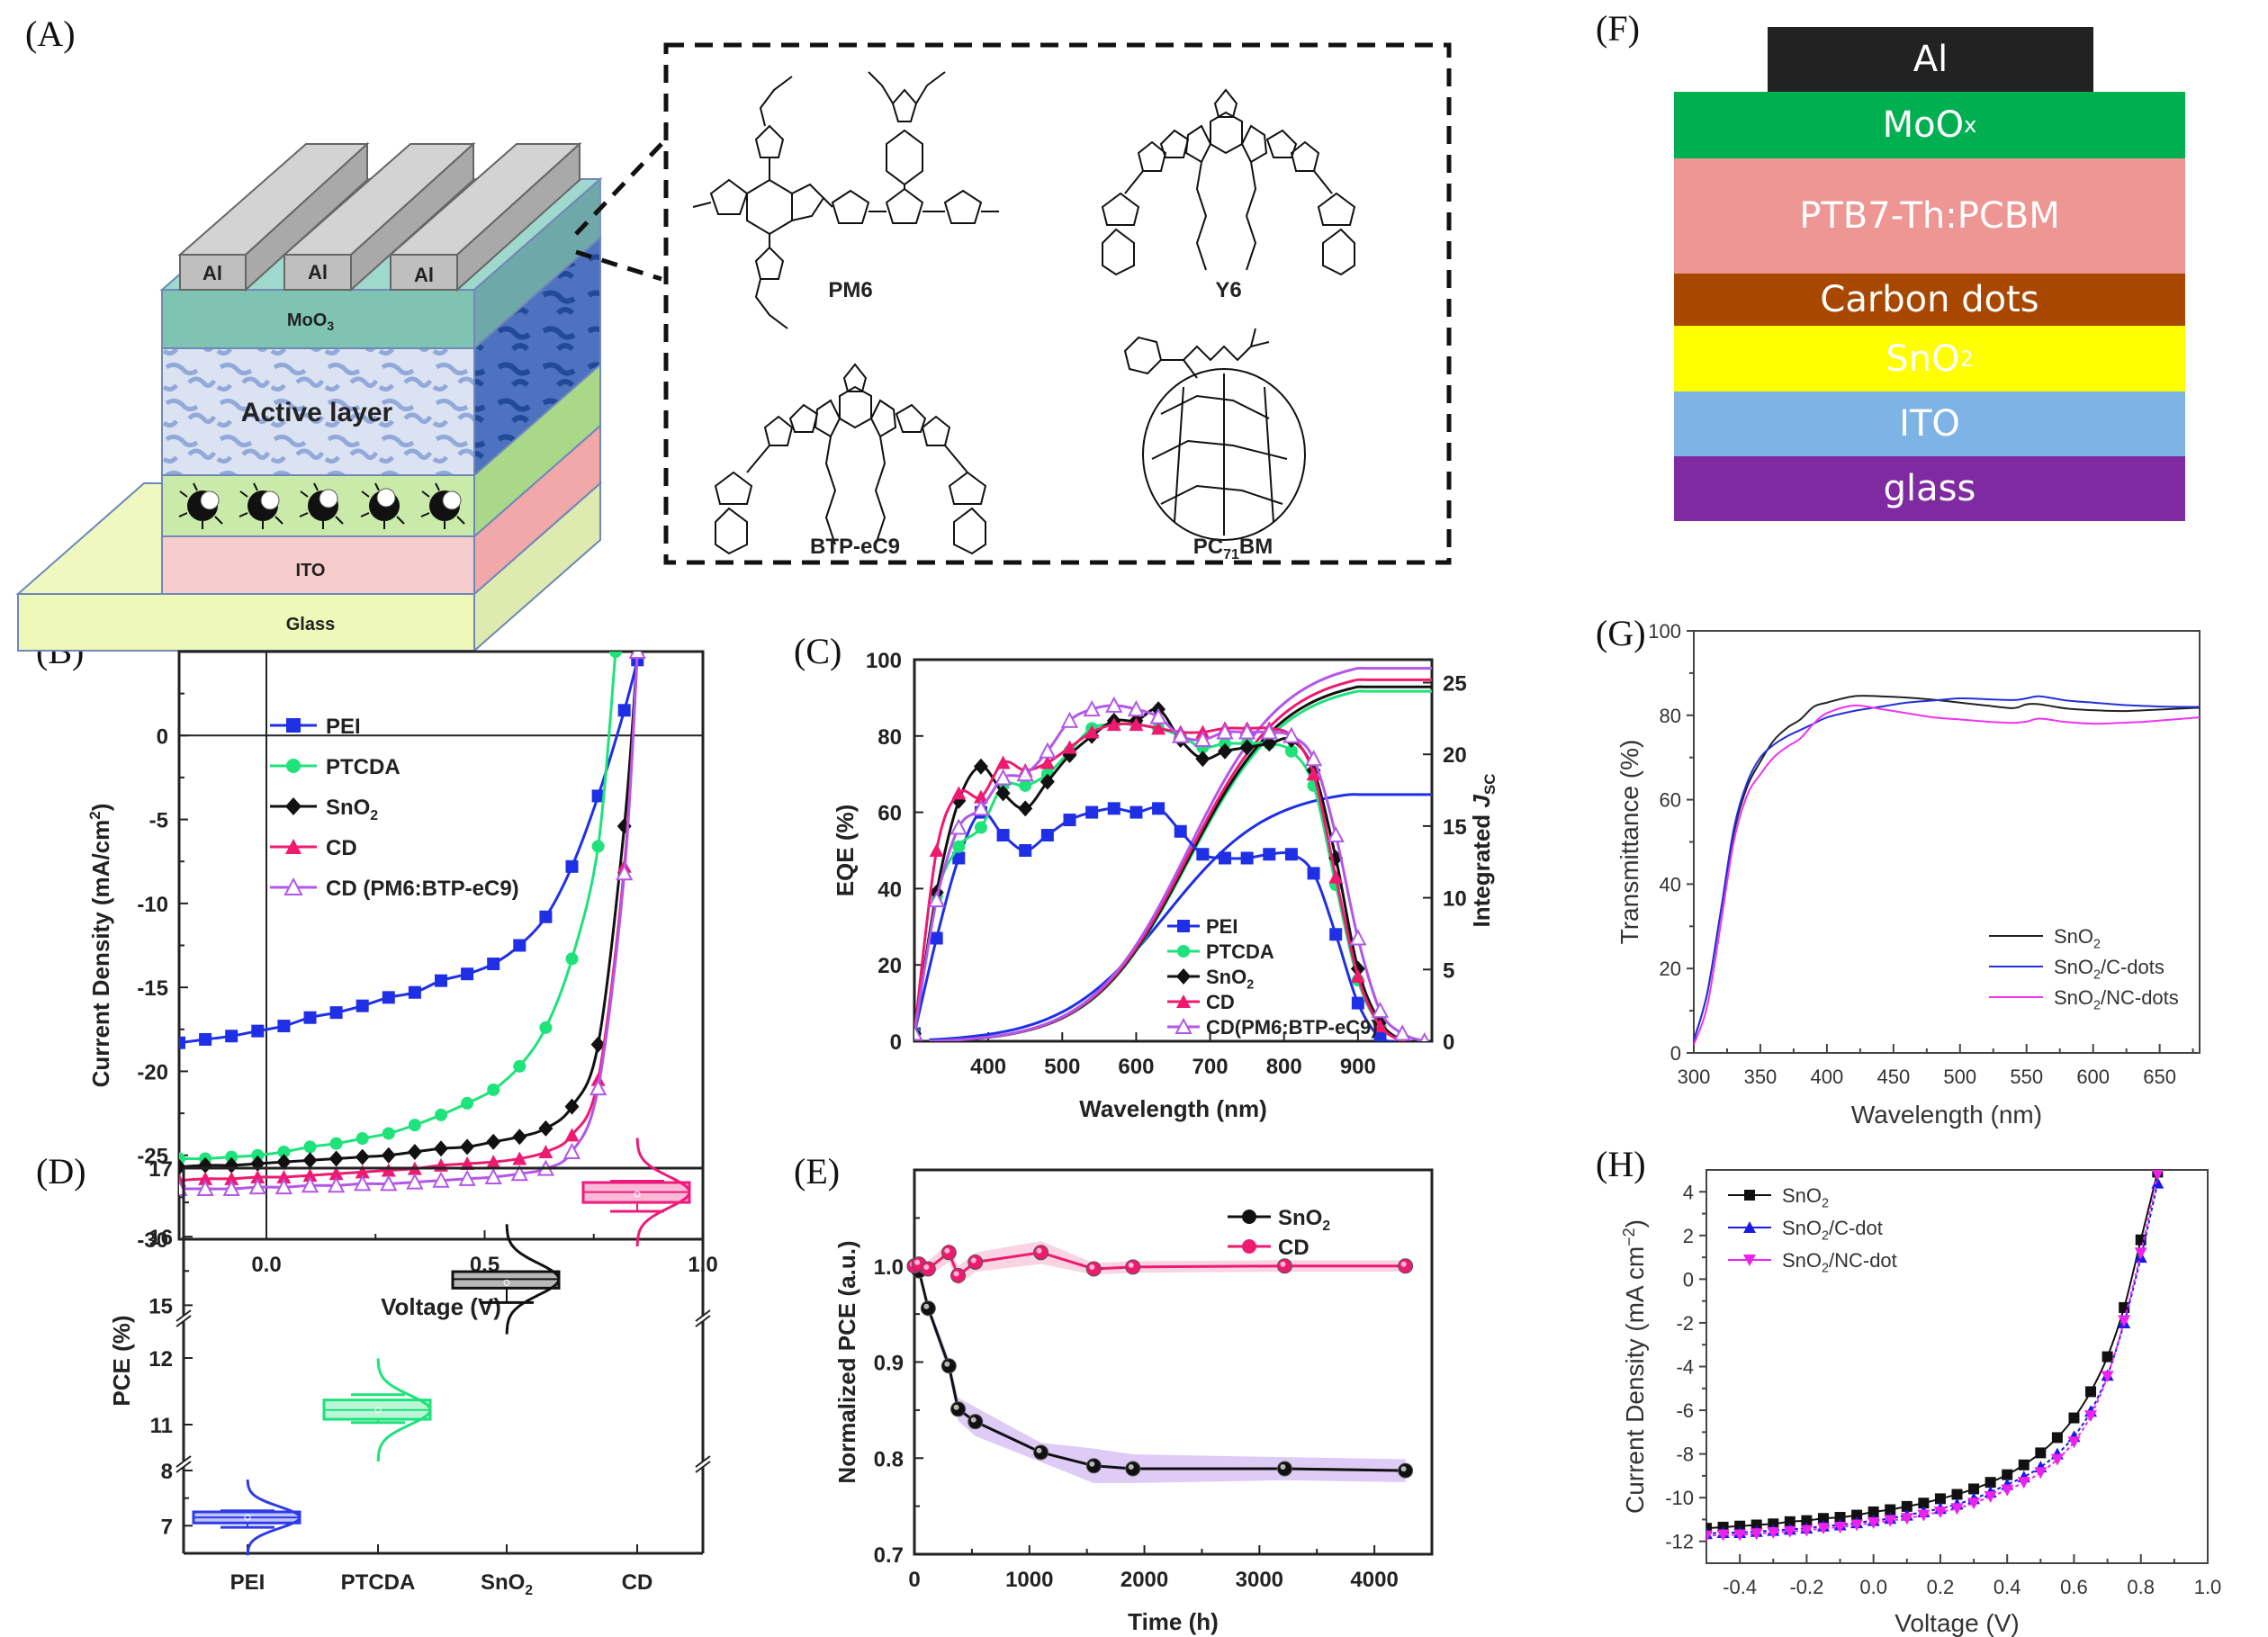 Image resolution: width=2268 pixels, height=1637 pixels. What do you see at coordinates (1374, 1580) in the screenshot?
I see `x-tick-label: 4000` at bounding box center [1374, 1580].